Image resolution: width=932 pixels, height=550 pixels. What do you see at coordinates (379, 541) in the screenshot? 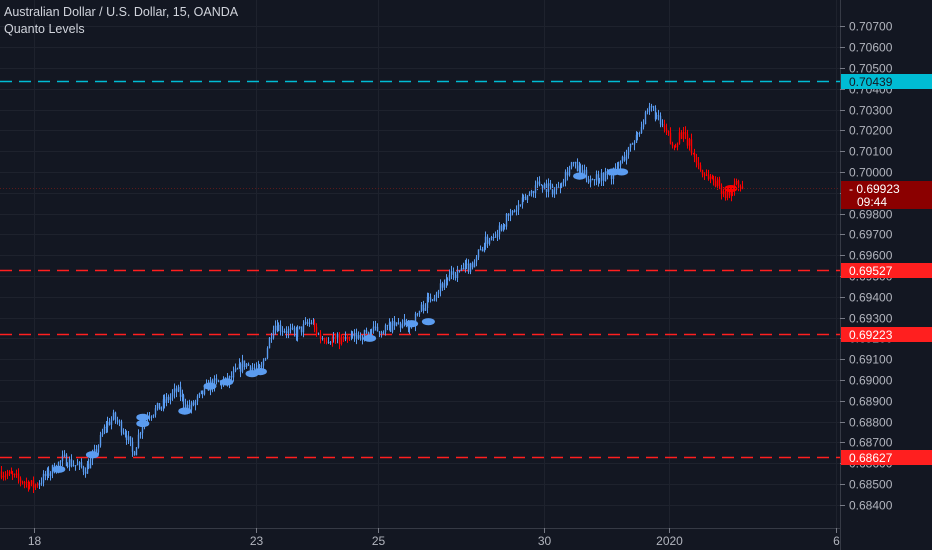
I see `time-tick-label: 25` at bounding box center [379, 541].